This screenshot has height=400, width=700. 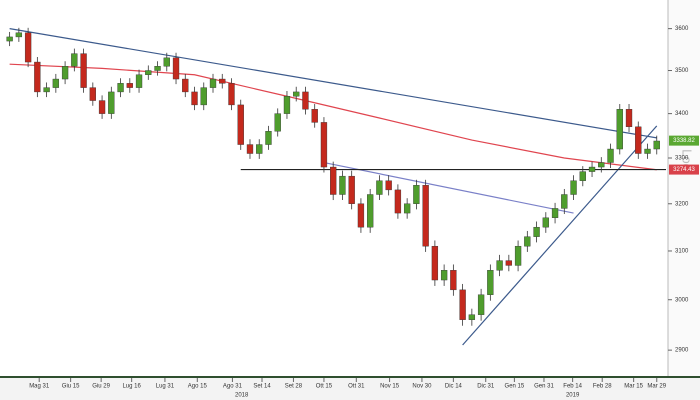 I want to click on x-tick-label: Feb 28, so click(x=602, y=387).